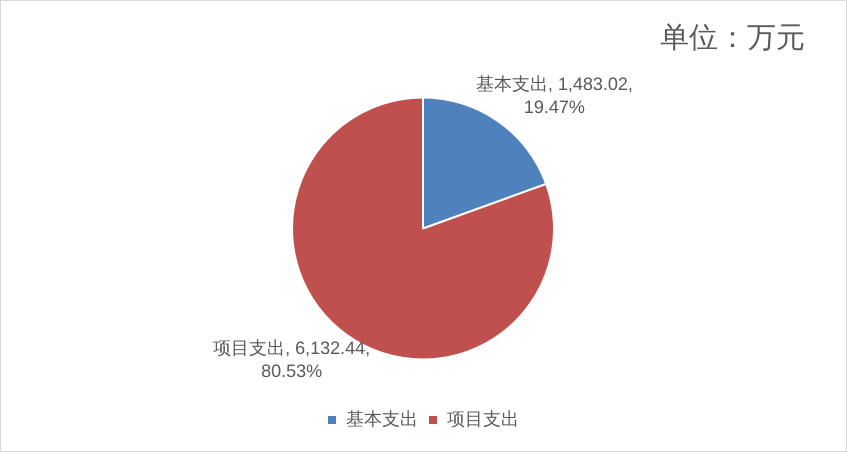 Image resolution: width=847 pixels, height=452 pixels. Describe the element at coordinates (483, 418) in the screenshot. I see `legend-label: 项目支出` at that location.